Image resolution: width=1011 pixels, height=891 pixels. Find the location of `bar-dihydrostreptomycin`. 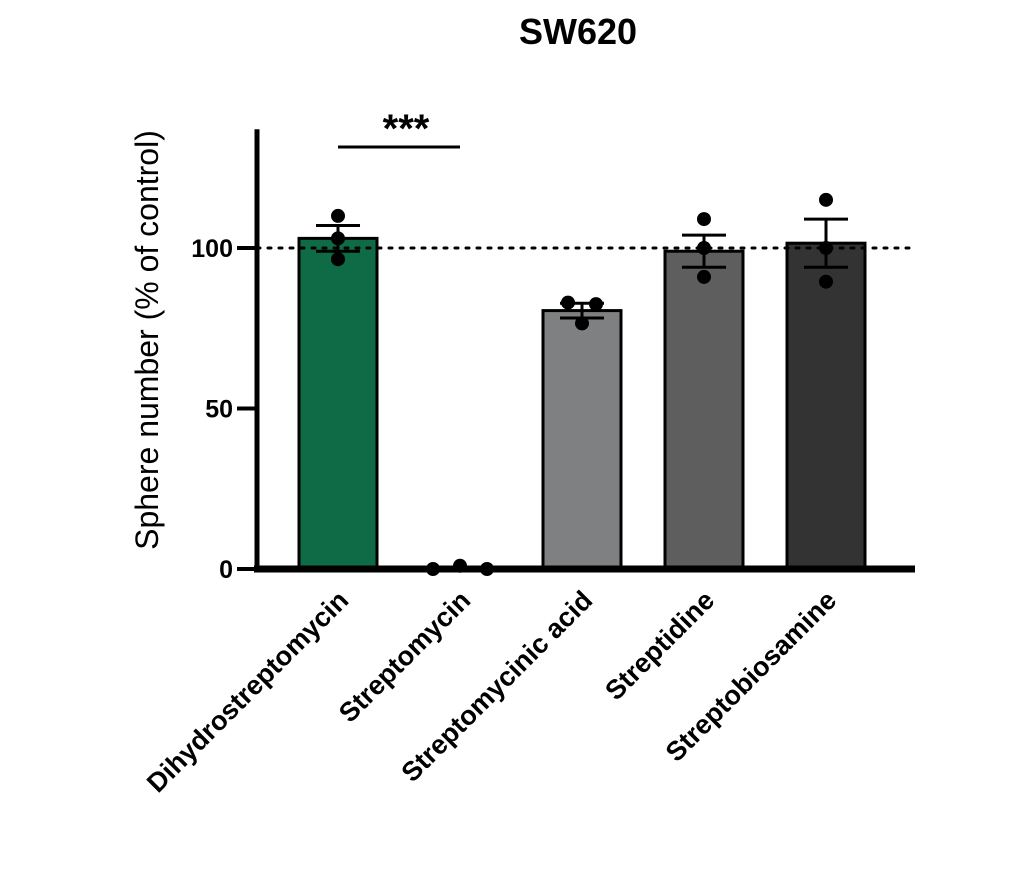

bar-dihydrostreptomycin is located at coordinates (338, 403).